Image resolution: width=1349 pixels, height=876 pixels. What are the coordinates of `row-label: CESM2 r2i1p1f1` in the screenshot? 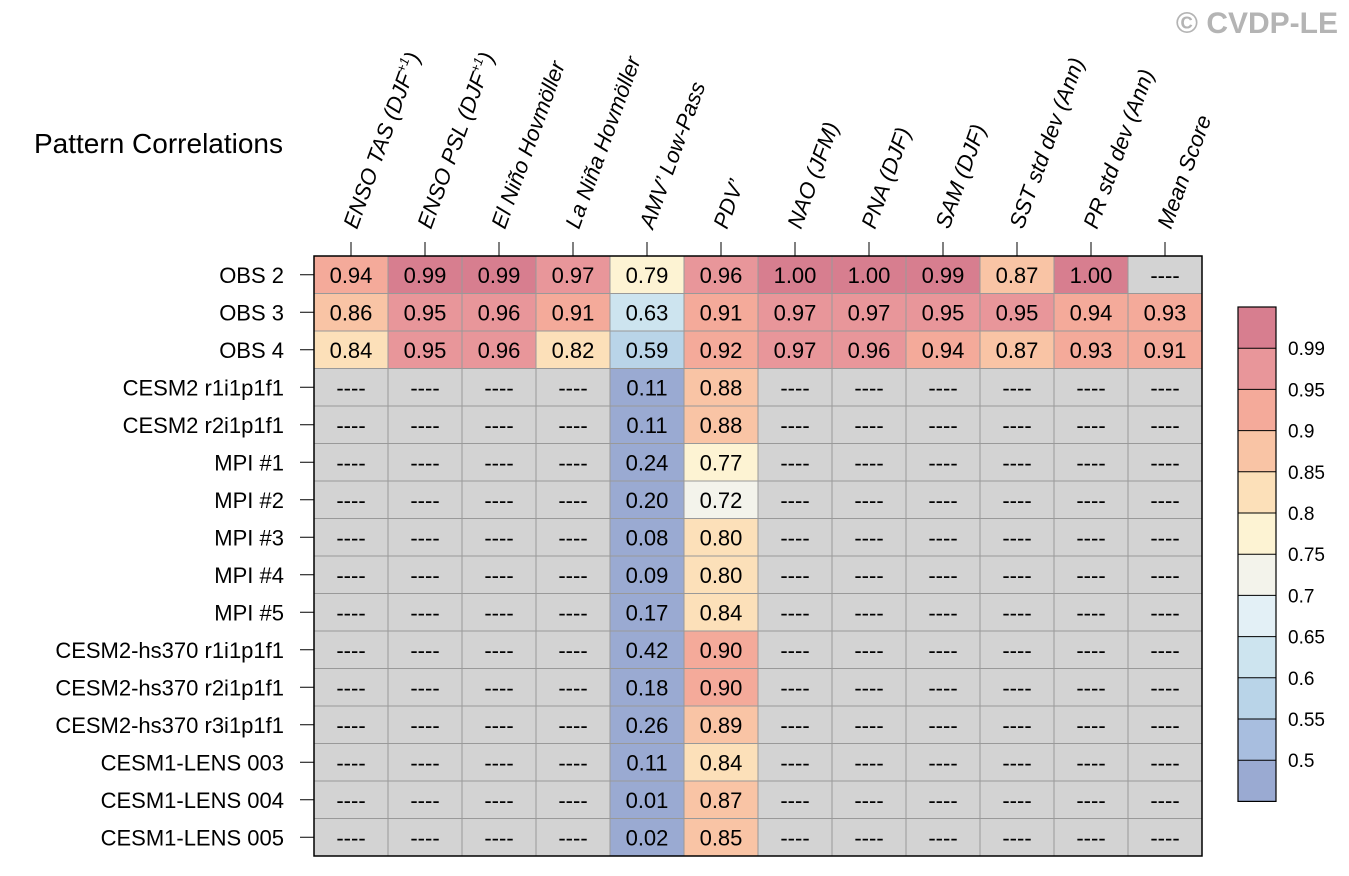 It's located at (203, 425).